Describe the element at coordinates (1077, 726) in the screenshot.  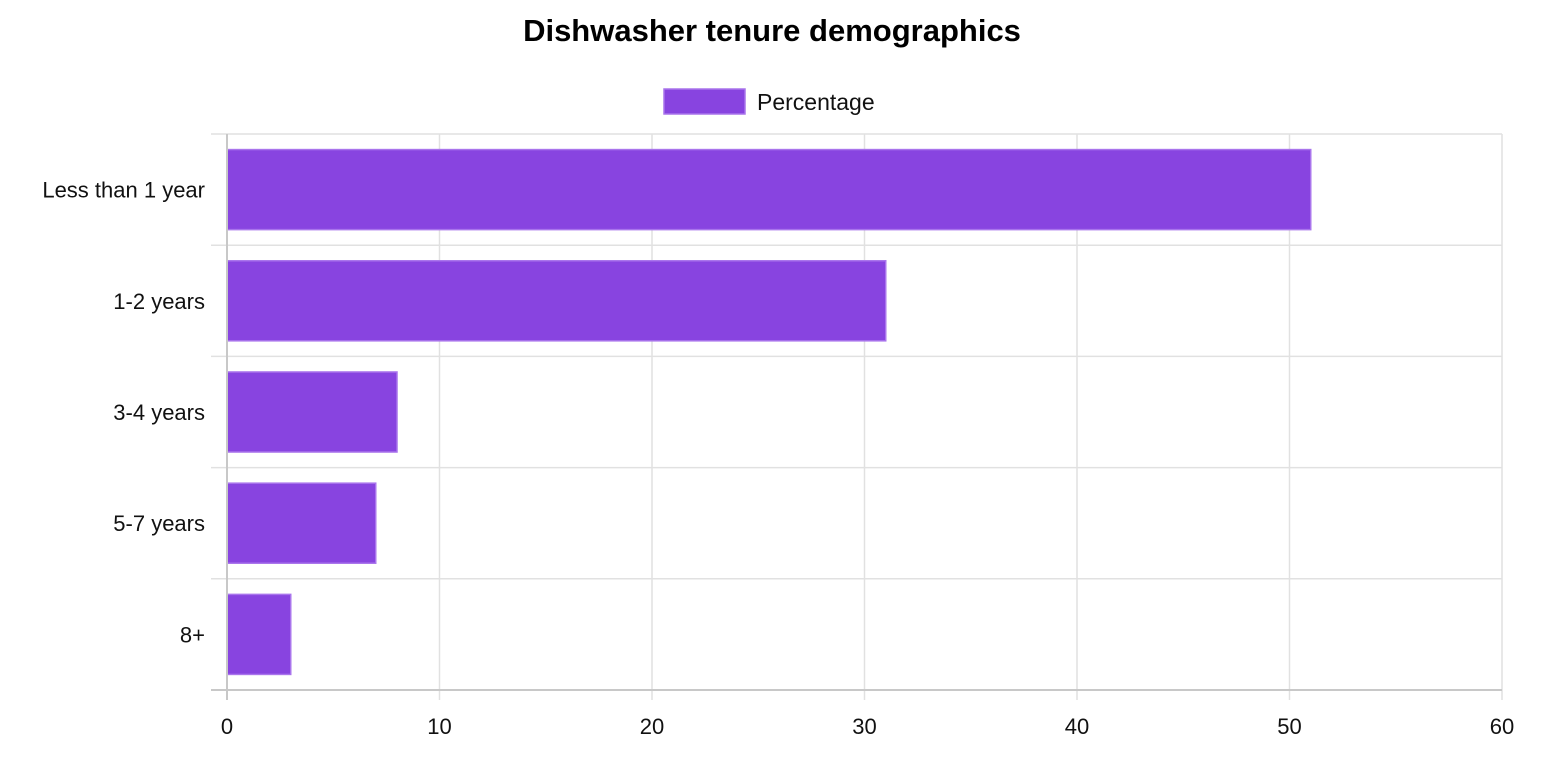
I see `x-tick-label: 40` at that location.